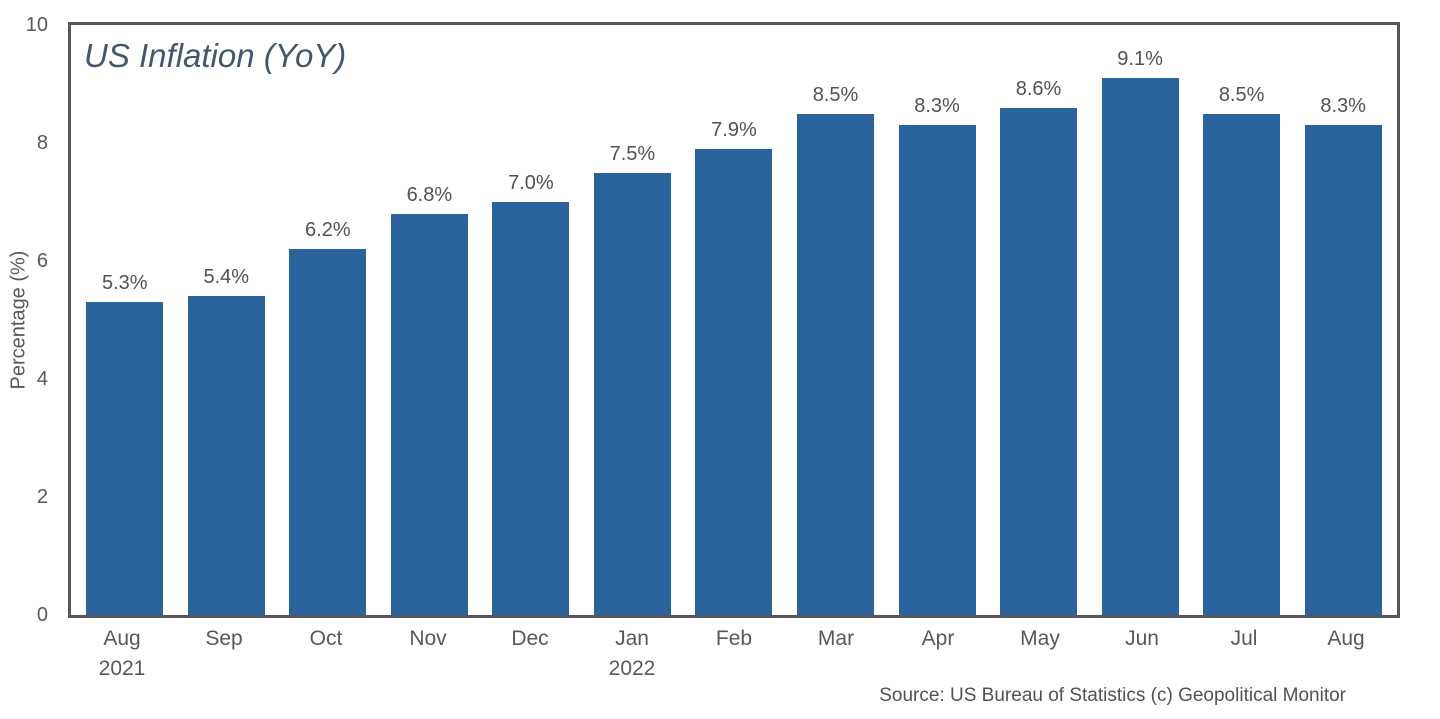 The width and height of the screenshot is (1440, 719). I want to click on x-tick-month: Jul, so click(1244, 638).